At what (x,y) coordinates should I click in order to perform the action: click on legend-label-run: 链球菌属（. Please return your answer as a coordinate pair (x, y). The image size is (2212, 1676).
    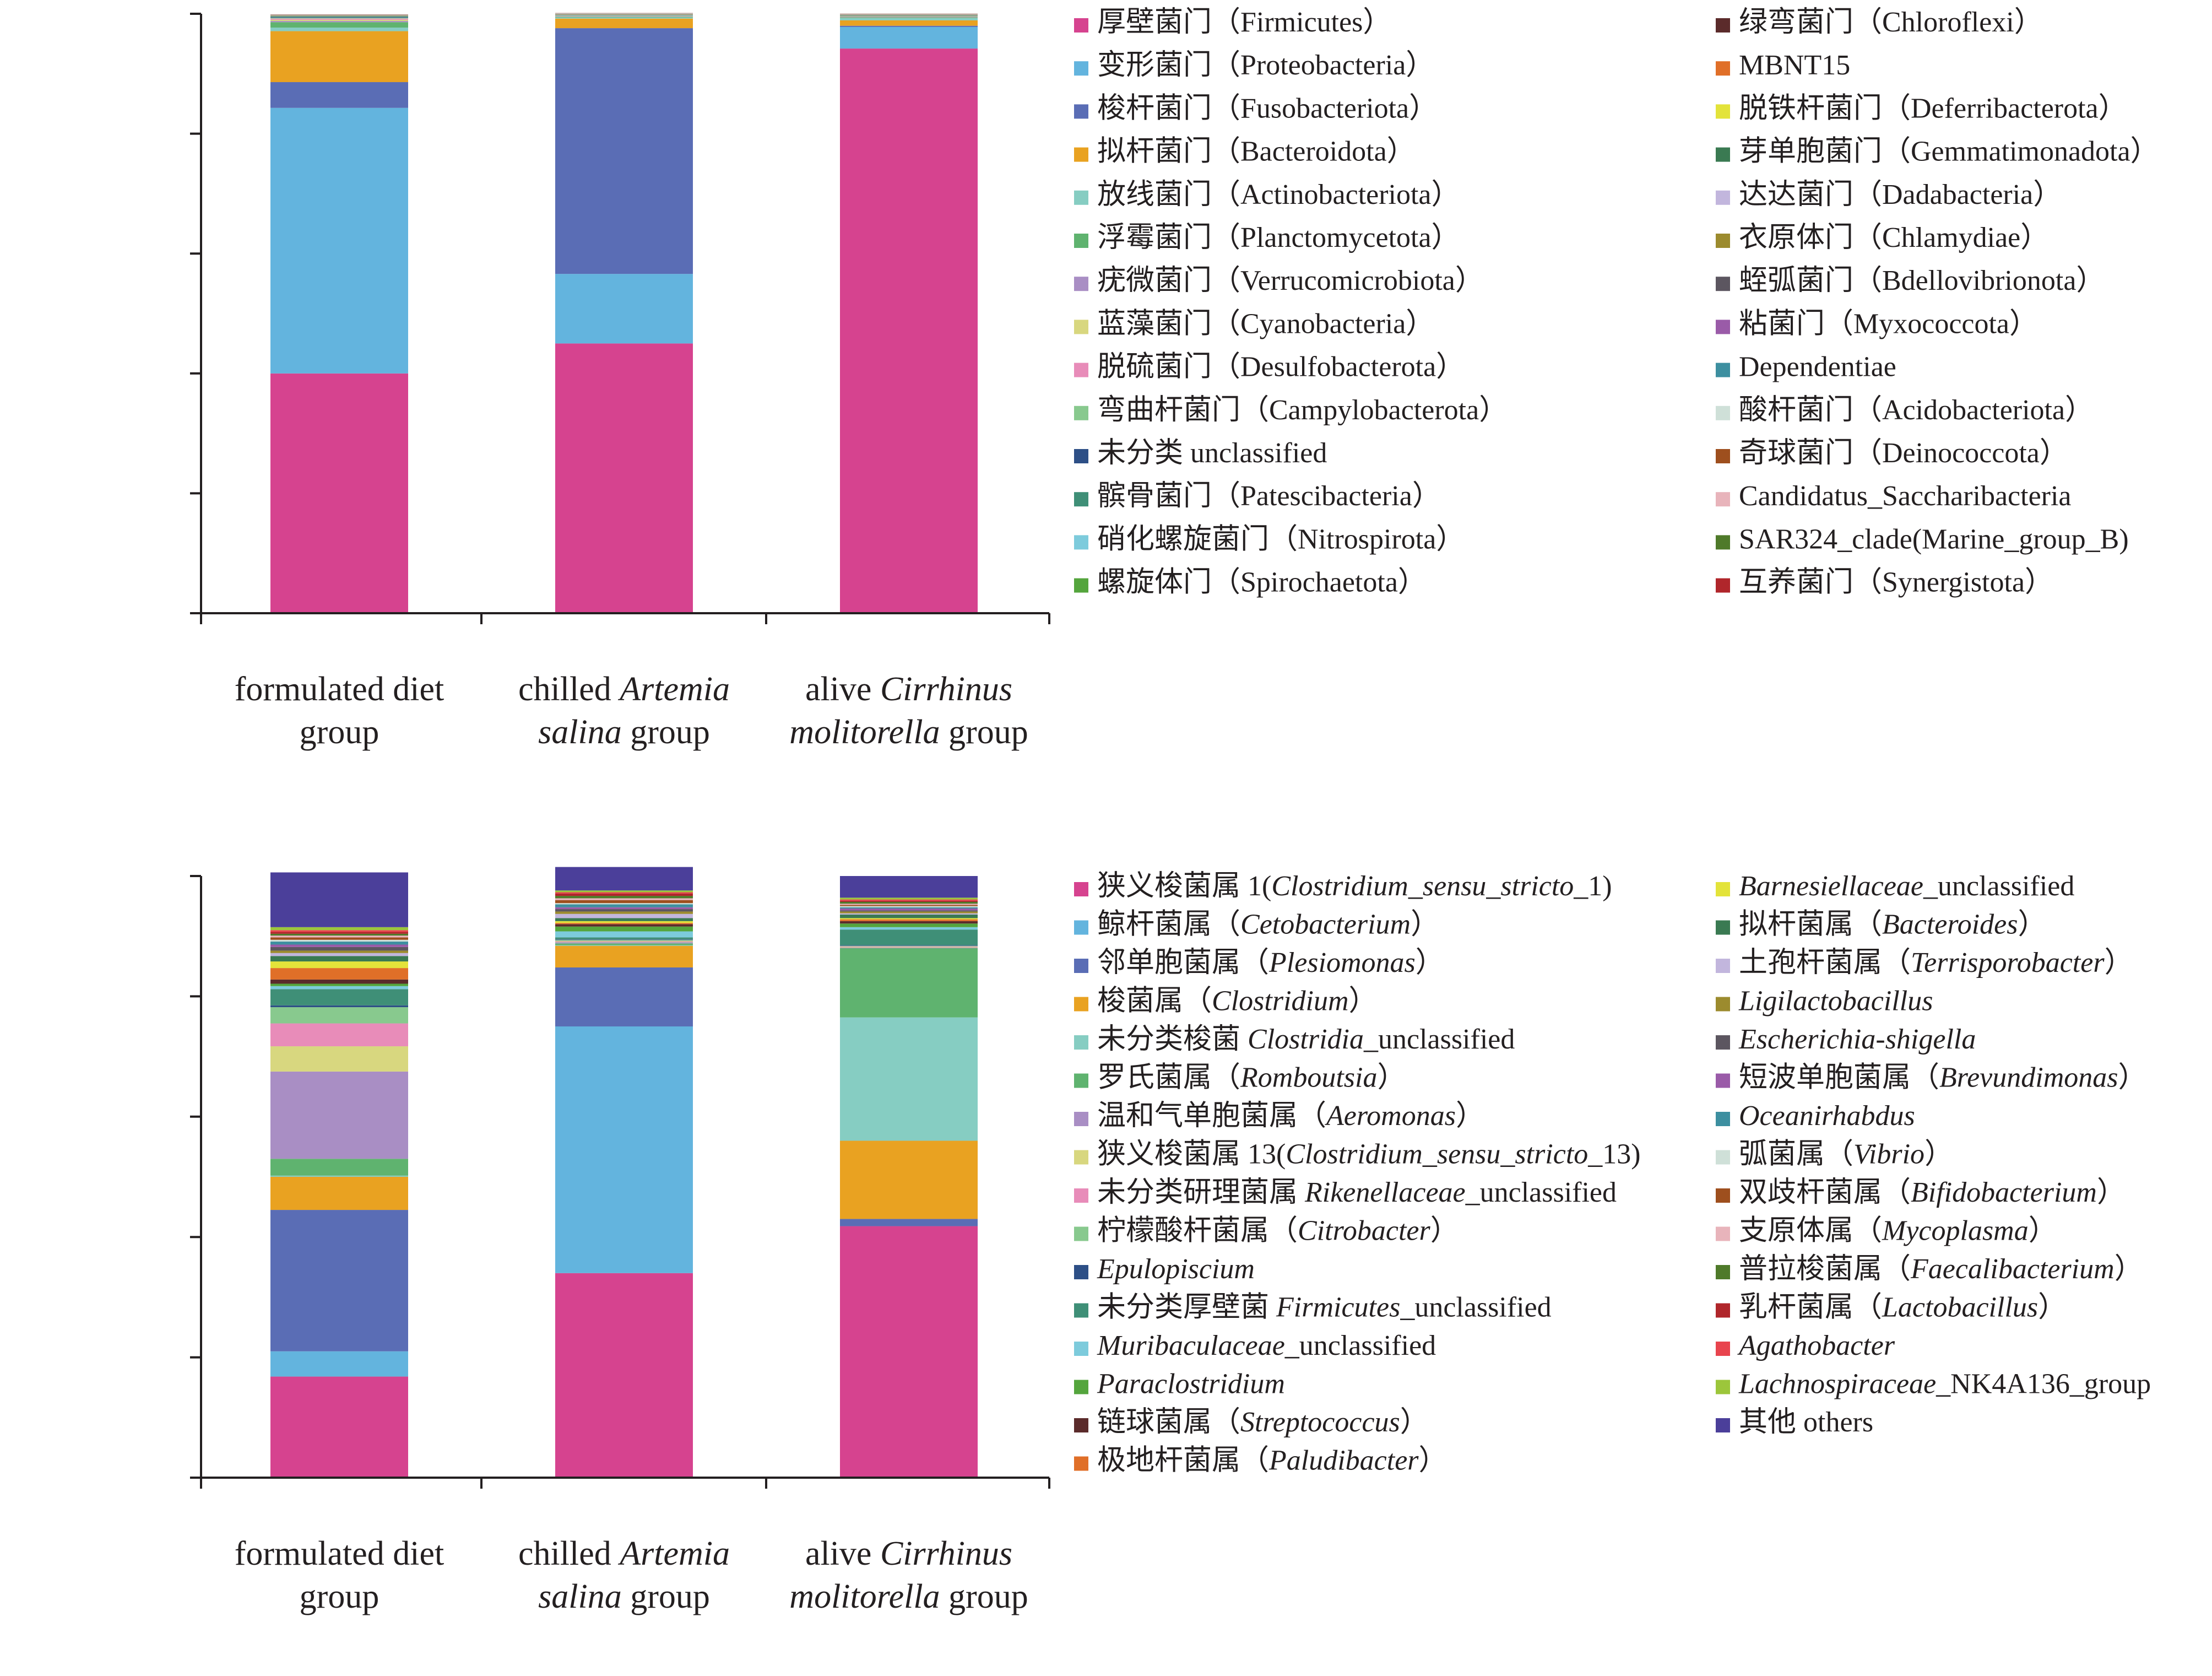
    Looking at the image, I should click on (1168, 1422).